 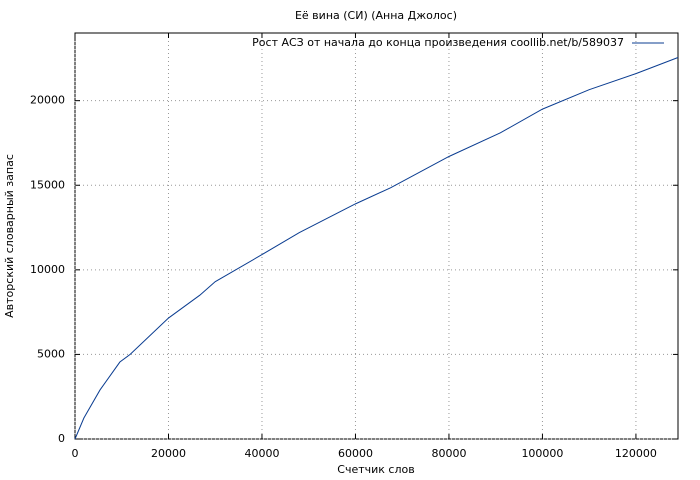 I want to click on x-tick-label: 100000, so click(x=542, y=453).